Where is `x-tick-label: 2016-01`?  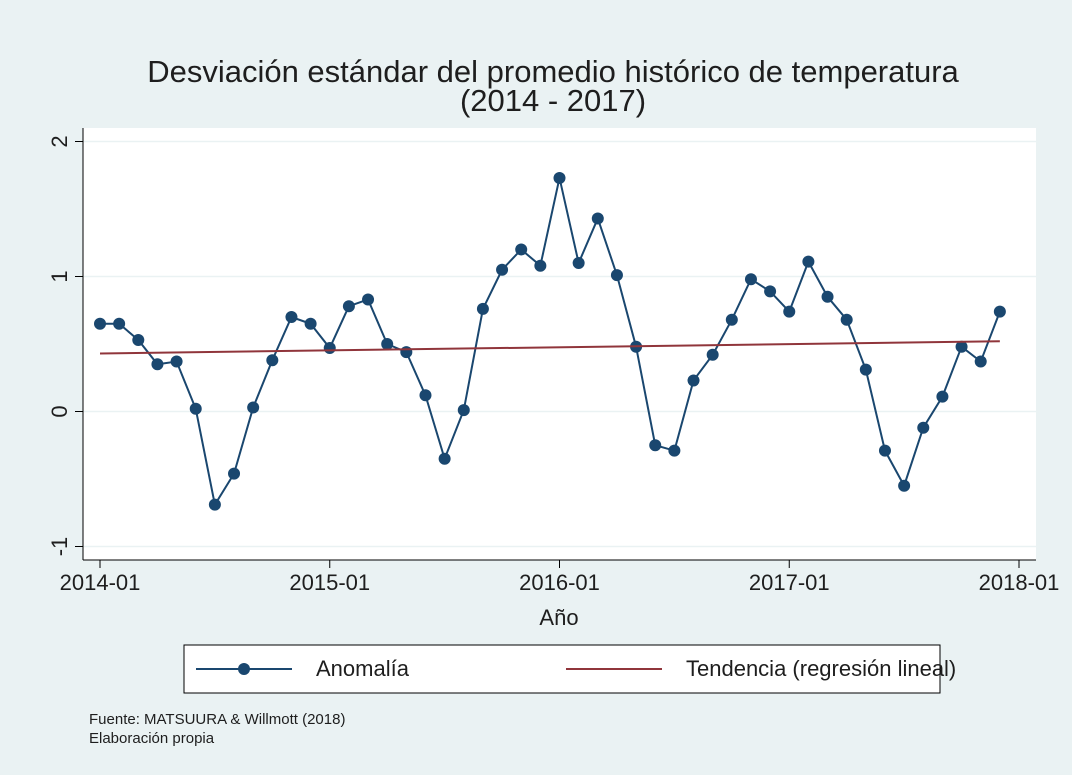 x-tick-label: 2016-01 is located at coordinates (559, 582).